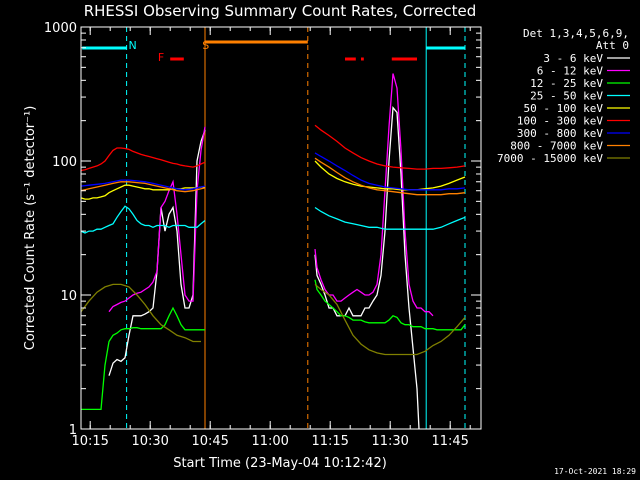 The image size is (640, 480). I want to click on legend-label-7000-15000-kev: 7000 - 15000 keV, so click(550, 158).